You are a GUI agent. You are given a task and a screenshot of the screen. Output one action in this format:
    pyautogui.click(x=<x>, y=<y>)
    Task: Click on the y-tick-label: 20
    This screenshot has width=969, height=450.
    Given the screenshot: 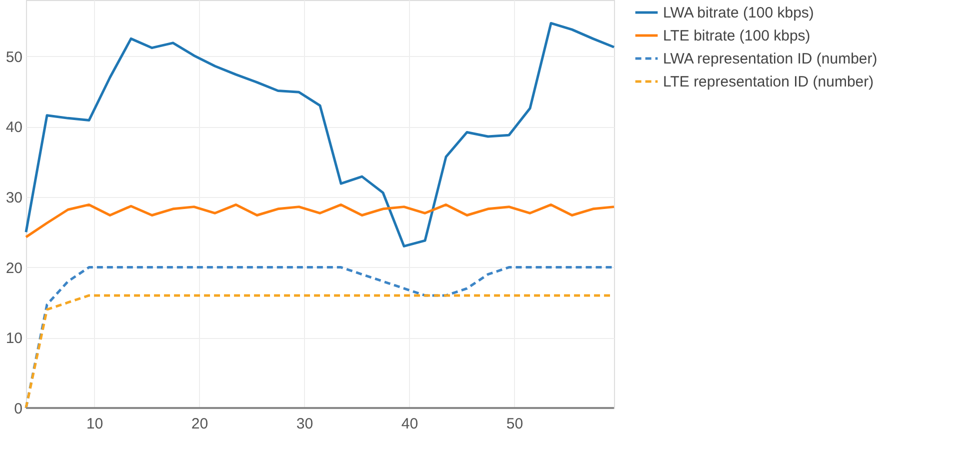 What is the action you would take?
    pyautogui.click(x=14, y=268)
    